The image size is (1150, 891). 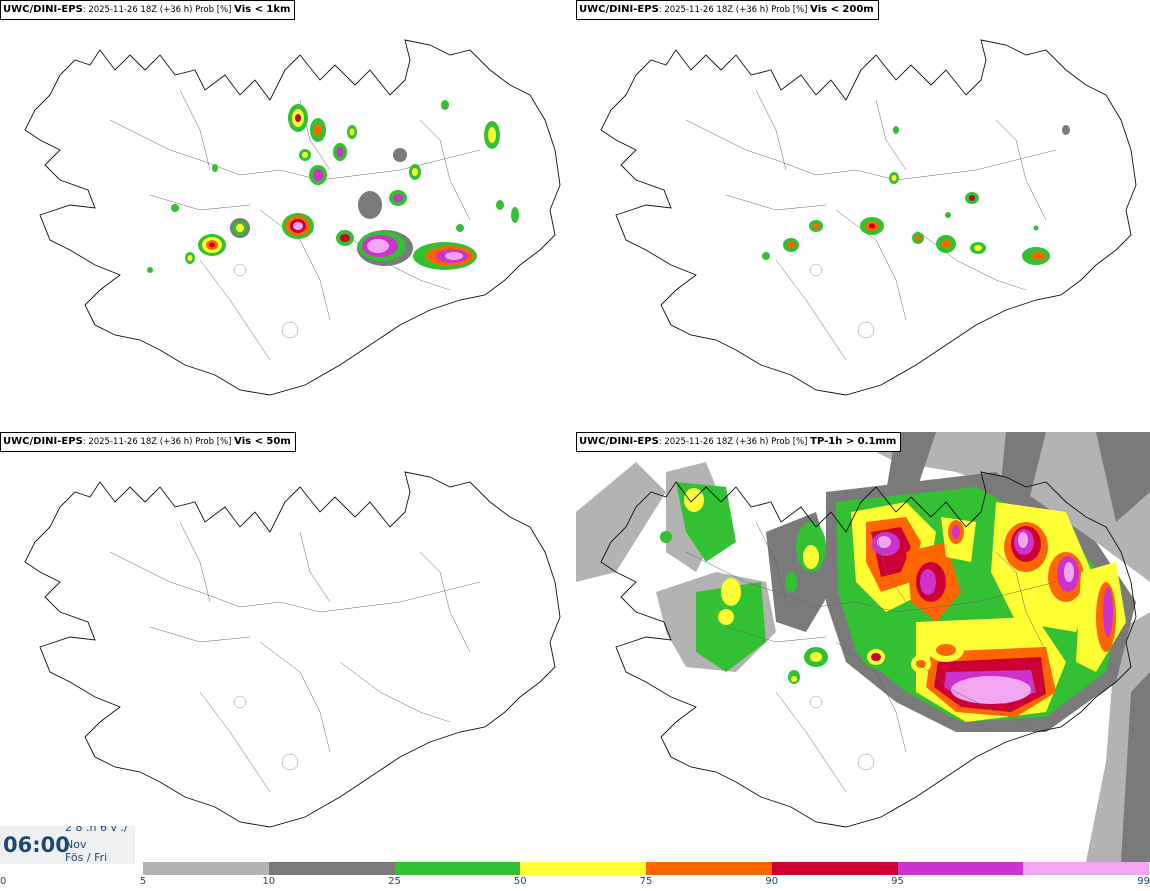 I want to click on colorbar-tick-label: 75, so click(x=646, y=881).